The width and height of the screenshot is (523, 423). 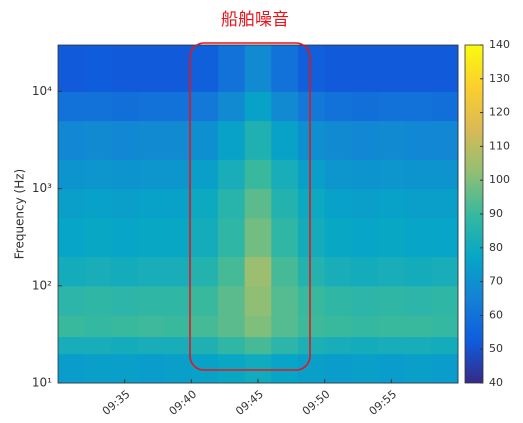 I want to click on y-tick-label: 10², so click(x=42, y=285).